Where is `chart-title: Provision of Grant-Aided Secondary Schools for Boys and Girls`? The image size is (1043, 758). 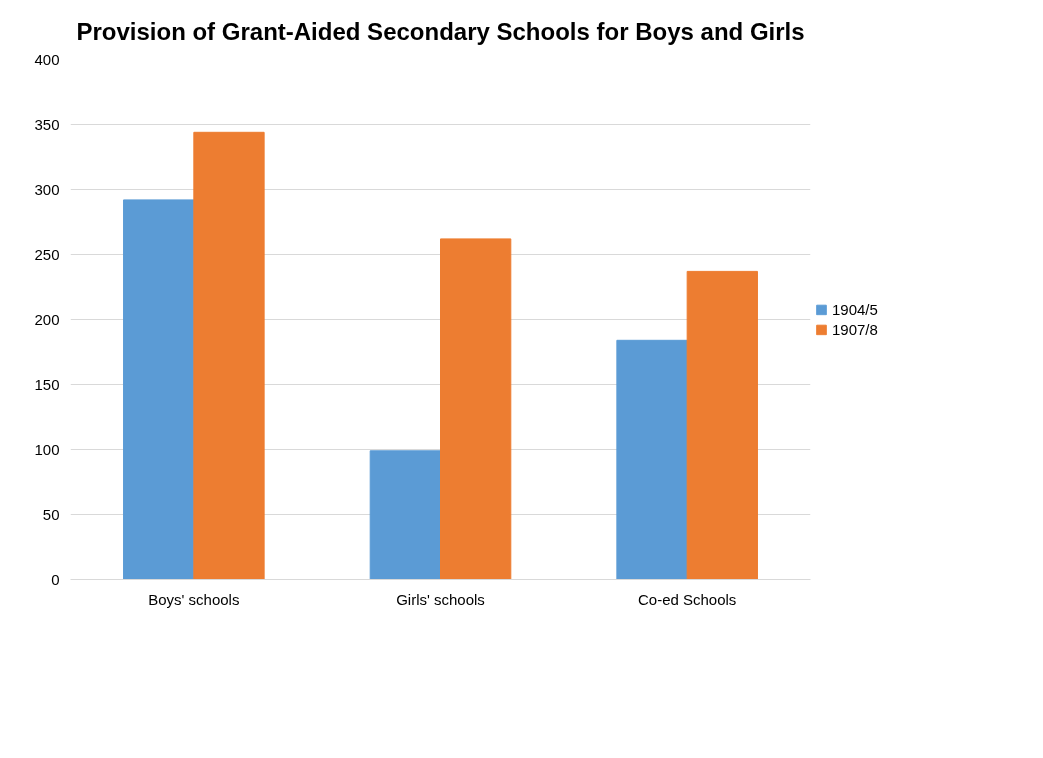 chart-title: Provision of Grant-Aided Secondary Schools for Boys and Girls is located at coordinates (440, 31).